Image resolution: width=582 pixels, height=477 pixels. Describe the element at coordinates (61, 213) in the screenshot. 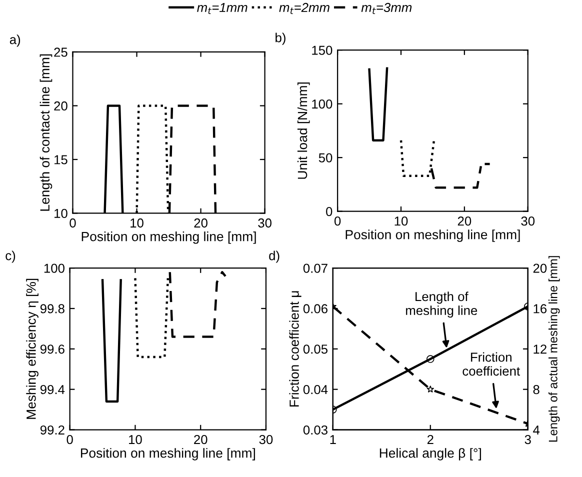

I see `y-tick-label: 10` at that location.